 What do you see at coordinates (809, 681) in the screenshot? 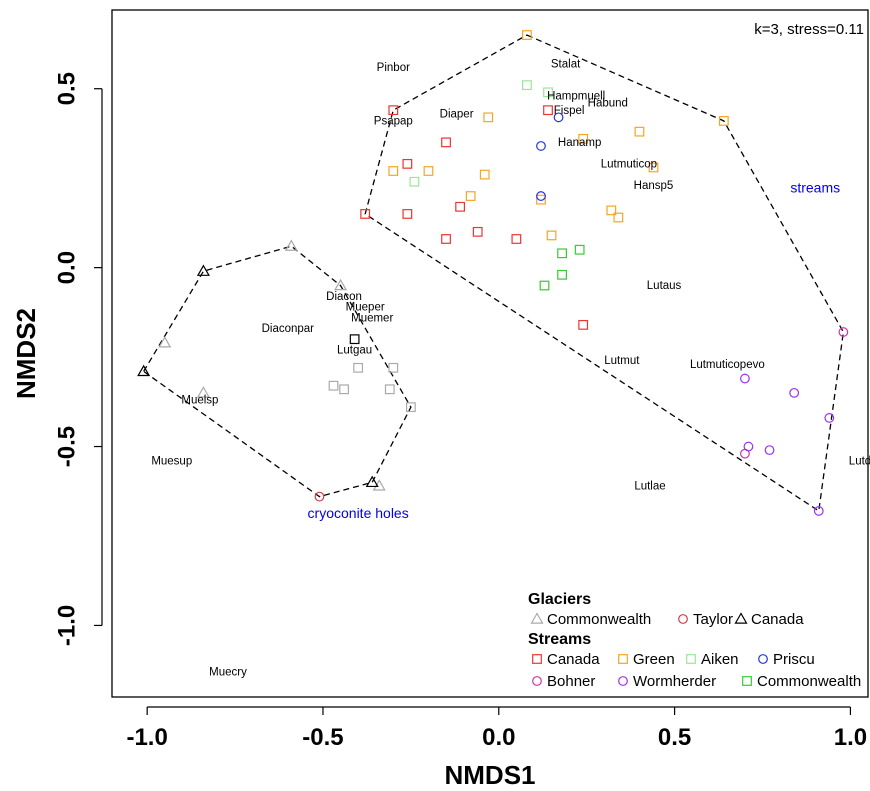
I see `legend-stream-label: Commonwealth` at bounding box center [809, 681].